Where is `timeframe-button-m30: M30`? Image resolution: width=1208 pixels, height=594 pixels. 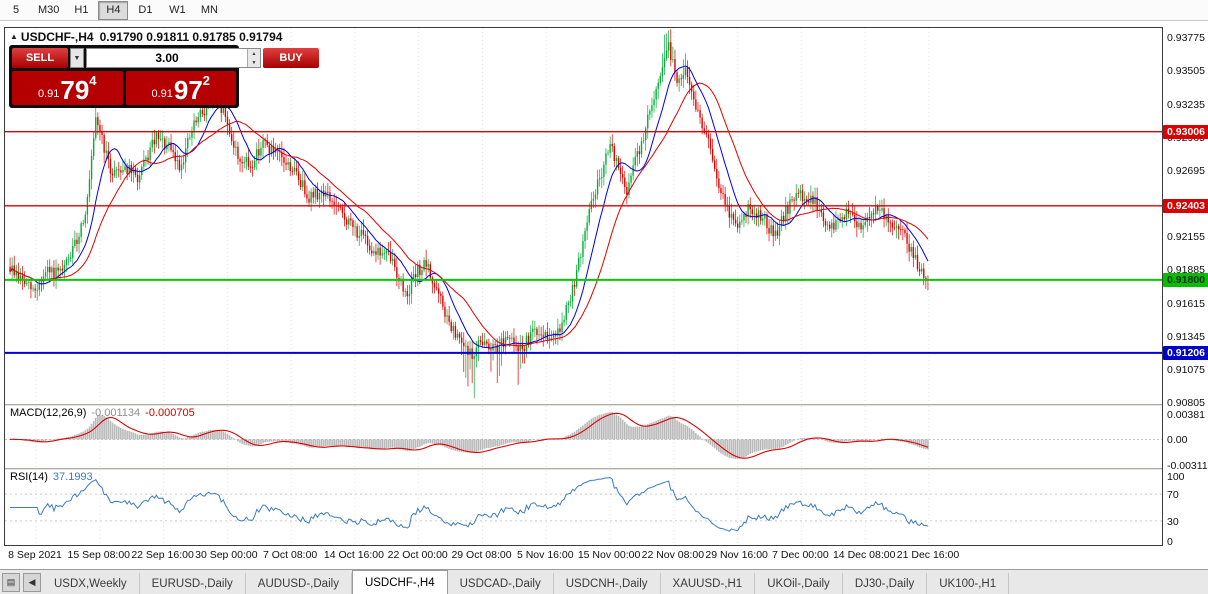 timeframe-button-m30: M30 is located at coordinates (49, 10).